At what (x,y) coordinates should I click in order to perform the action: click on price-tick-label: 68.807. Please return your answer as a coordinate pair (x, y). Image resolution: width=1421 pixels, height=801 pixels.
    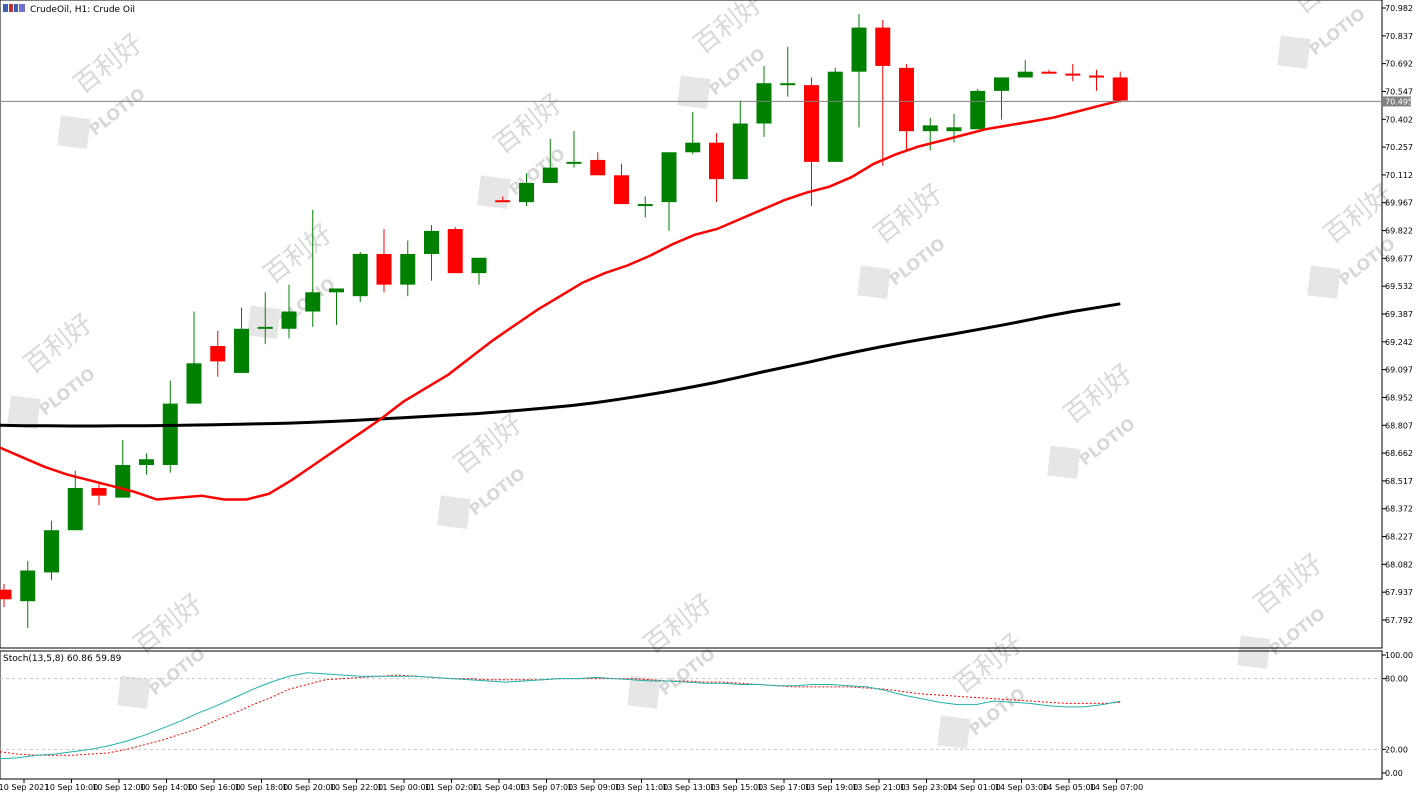
    Looking at the image, I should click on (1399, 425).